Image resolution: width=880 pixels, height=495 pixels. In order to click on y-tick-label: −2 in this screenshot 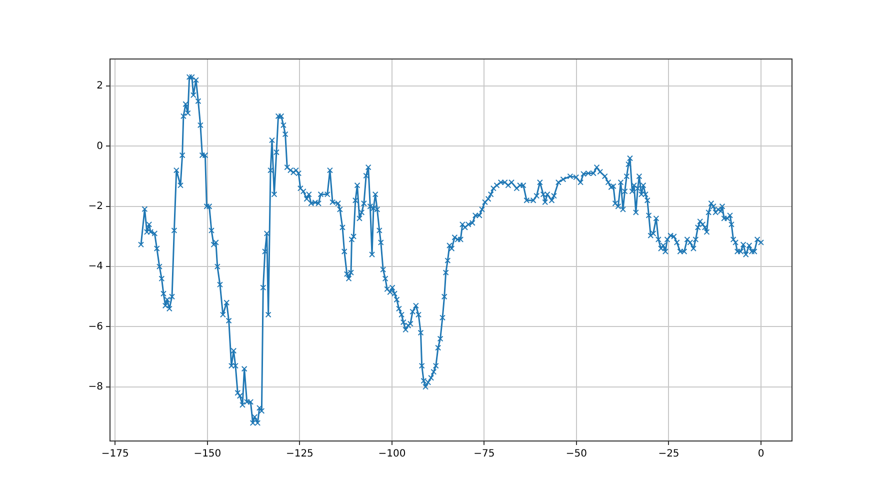, I will do `click(95, 206)`.